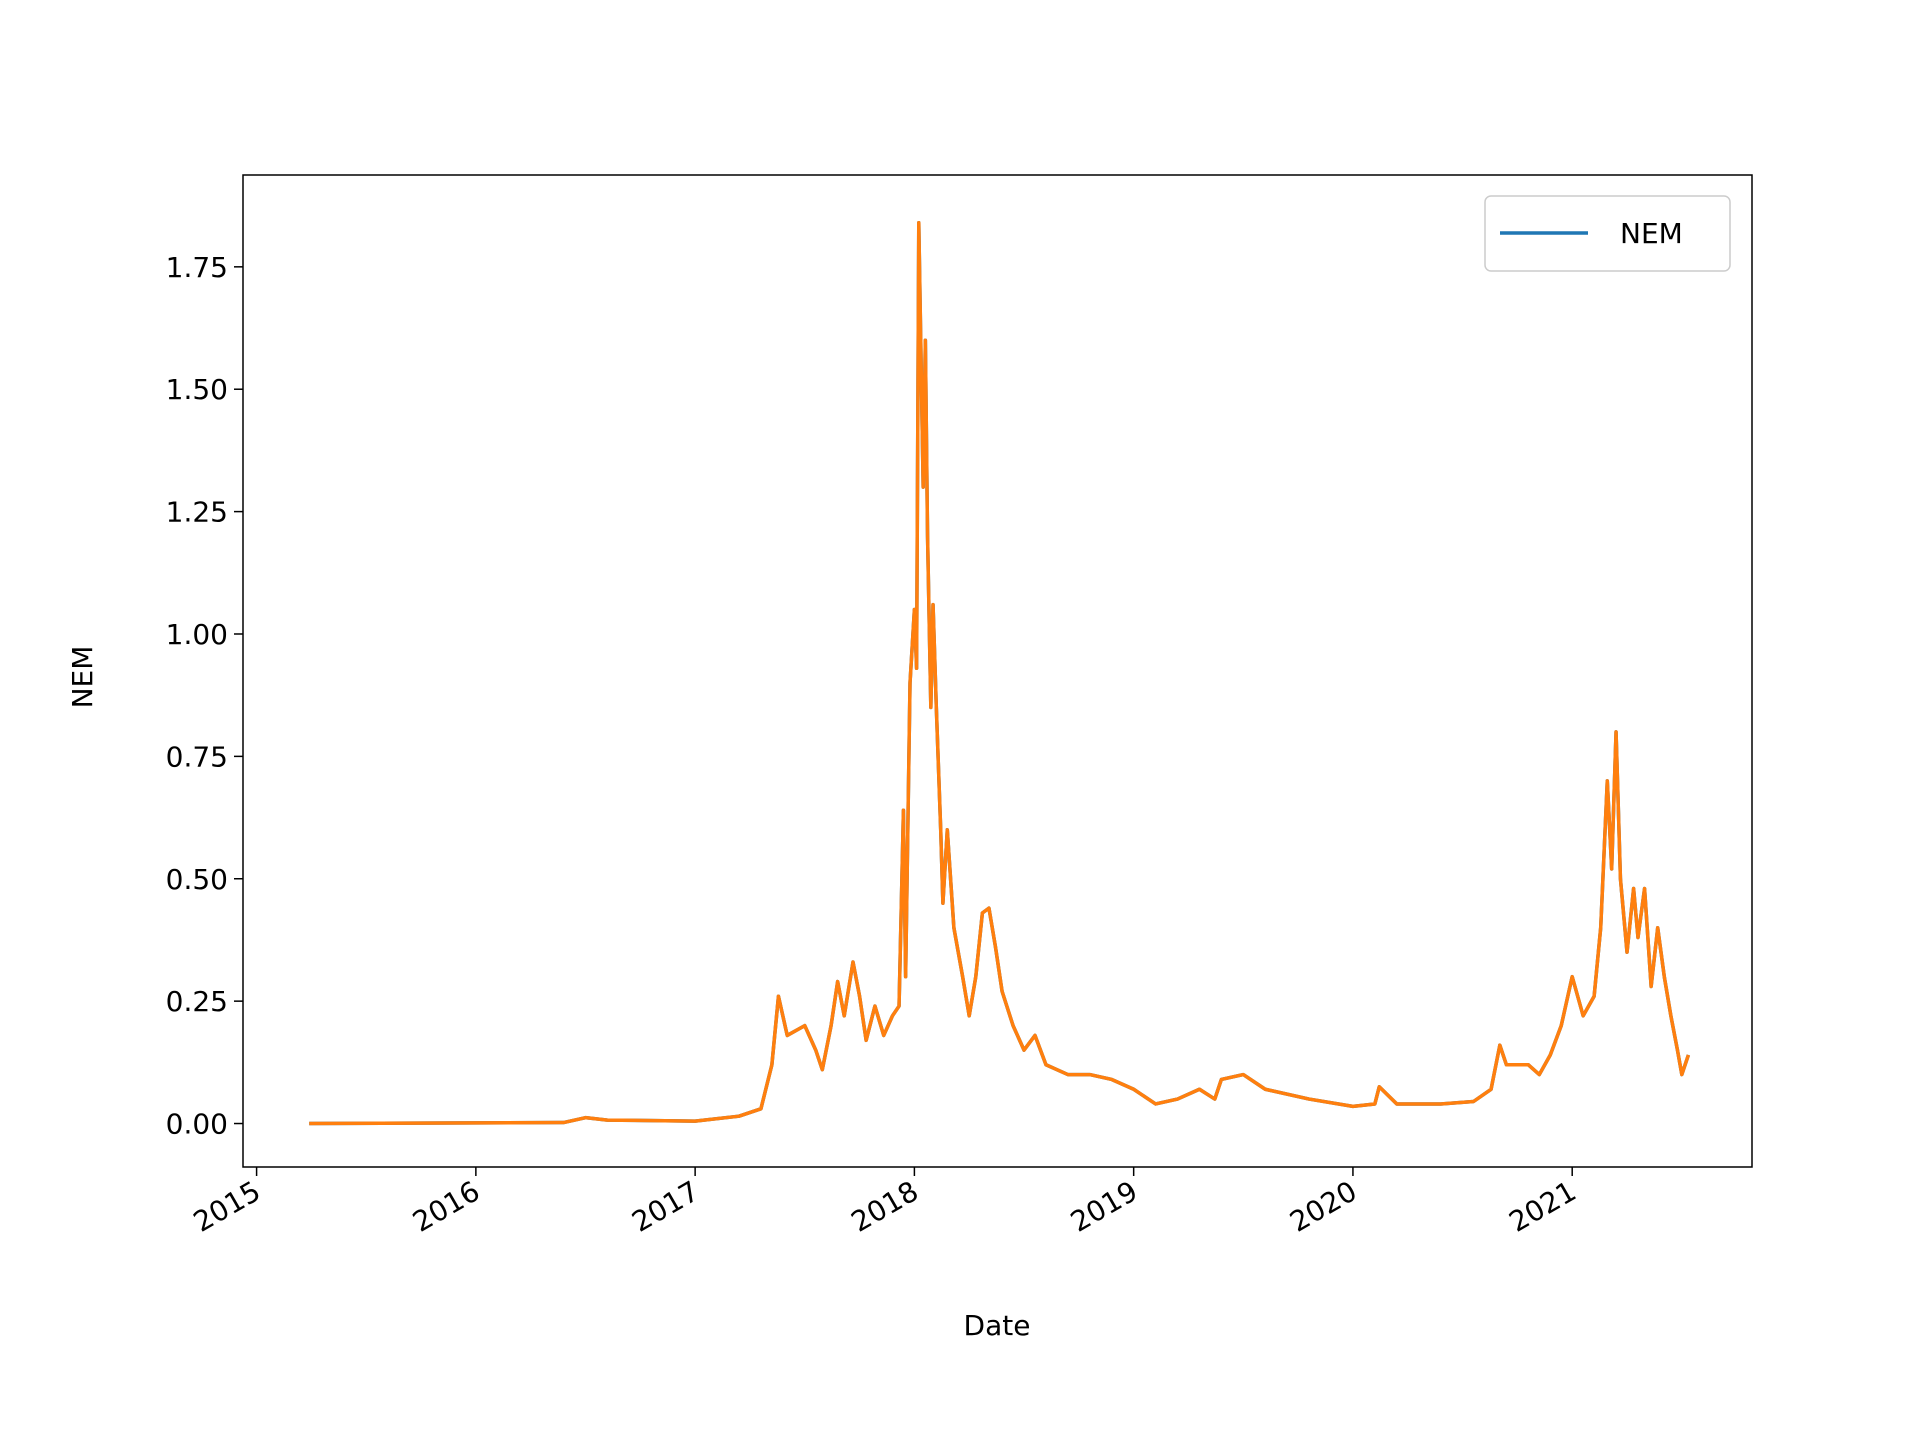 The width and height of the screenshot is (1920, 1440). I want to click on y-axis-label: NEM, so click(82, 677).